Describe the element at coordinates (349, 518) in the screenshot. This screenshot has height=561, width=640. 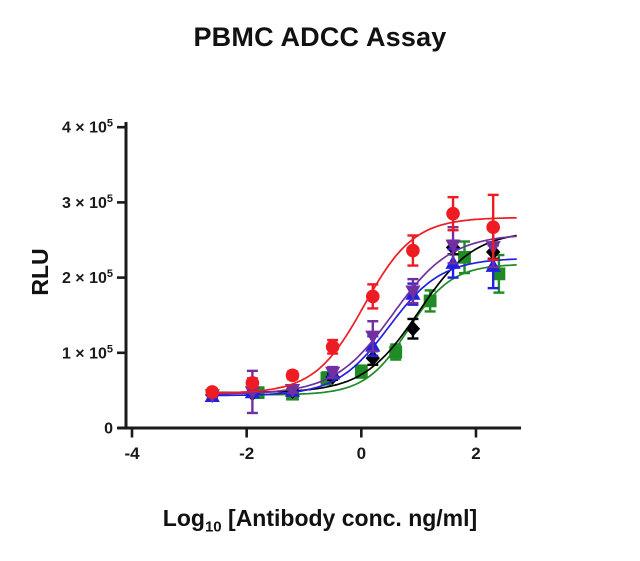
I see `x-axis-title-rest: [Antibody conc. ng/ml]` at that location.